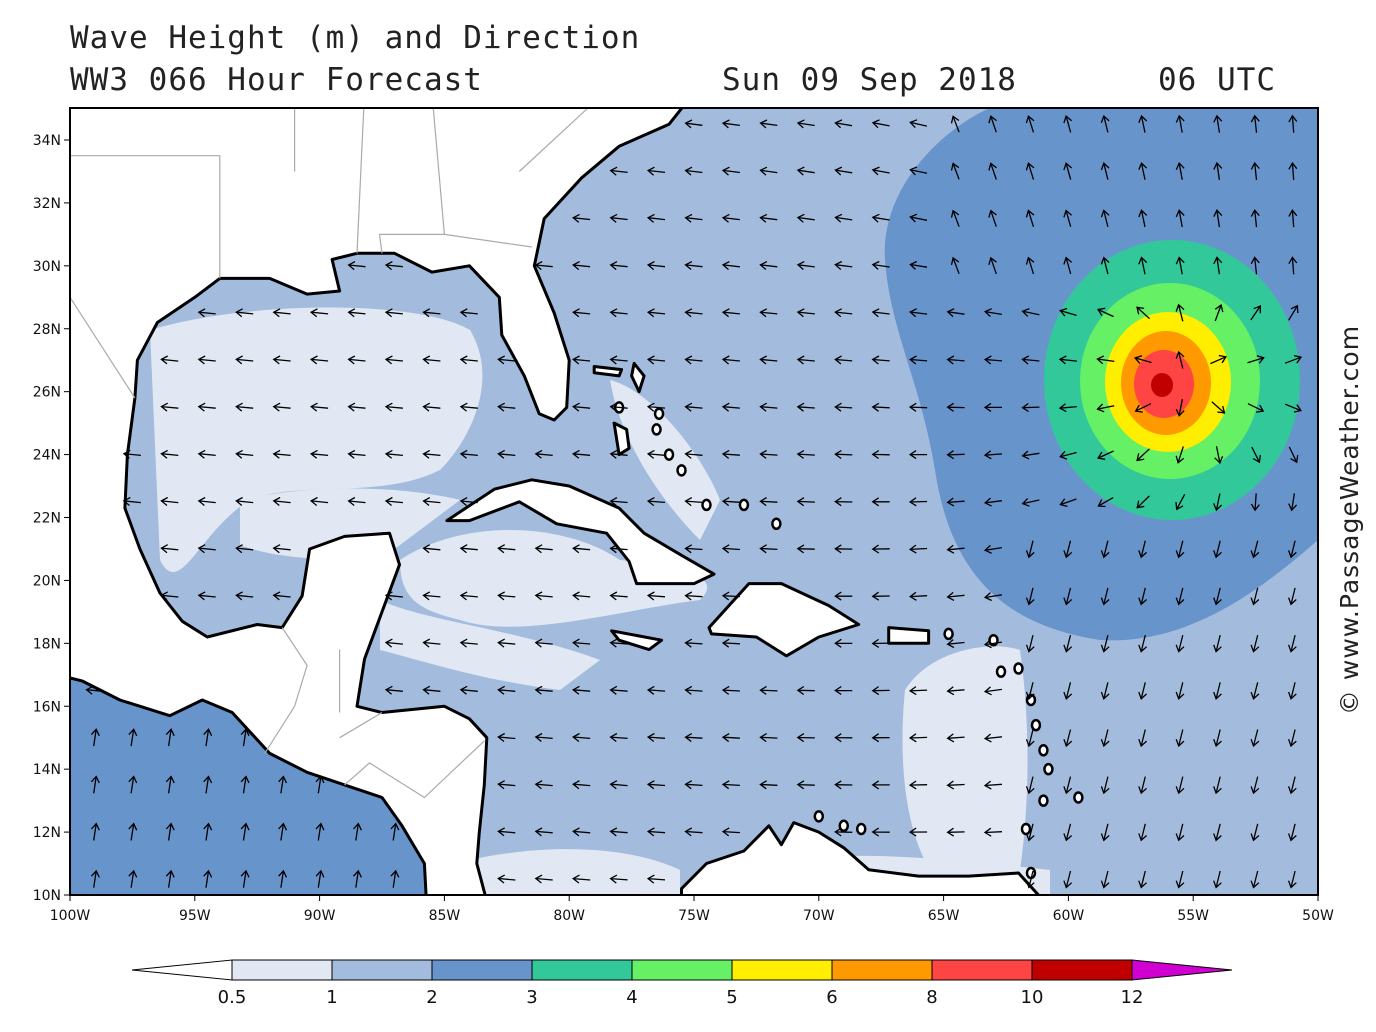 This screenshot has width=1376, height=1032. Describe the element at coordinates (531, 997) in the screenshot. I see `colorbar-label: 3` at that location.